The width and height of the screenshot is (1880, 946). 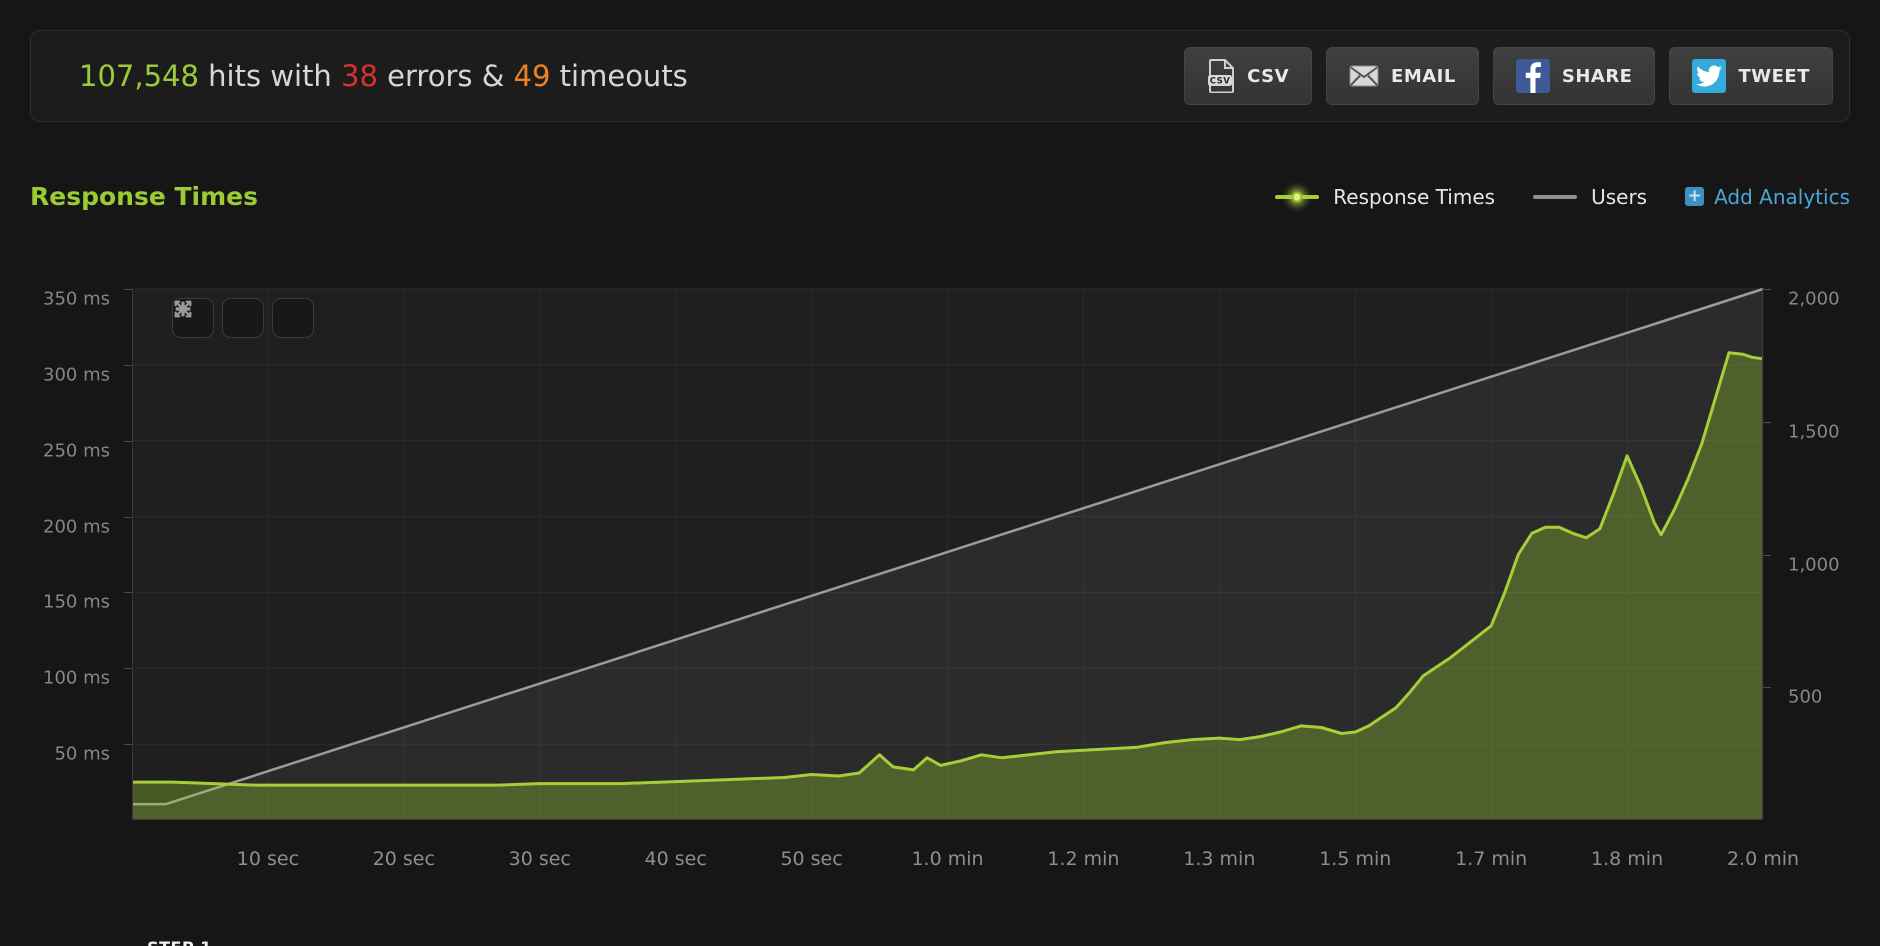 I want to click on x-axis-label: 2.0 min, so click(x=1763, y=859).